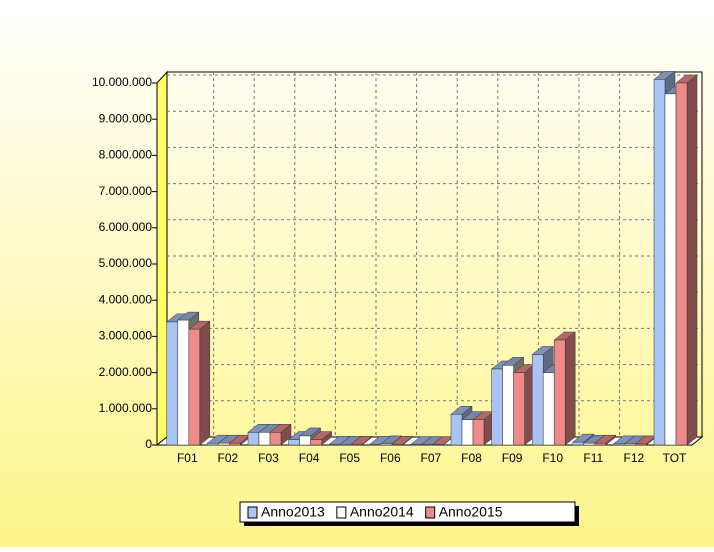 The height and width of the screenshot is (552, 714). Describe the element at coordinates (126, 372) in the screenshot. I see `y-tick-label: 2.000.000` at that location.